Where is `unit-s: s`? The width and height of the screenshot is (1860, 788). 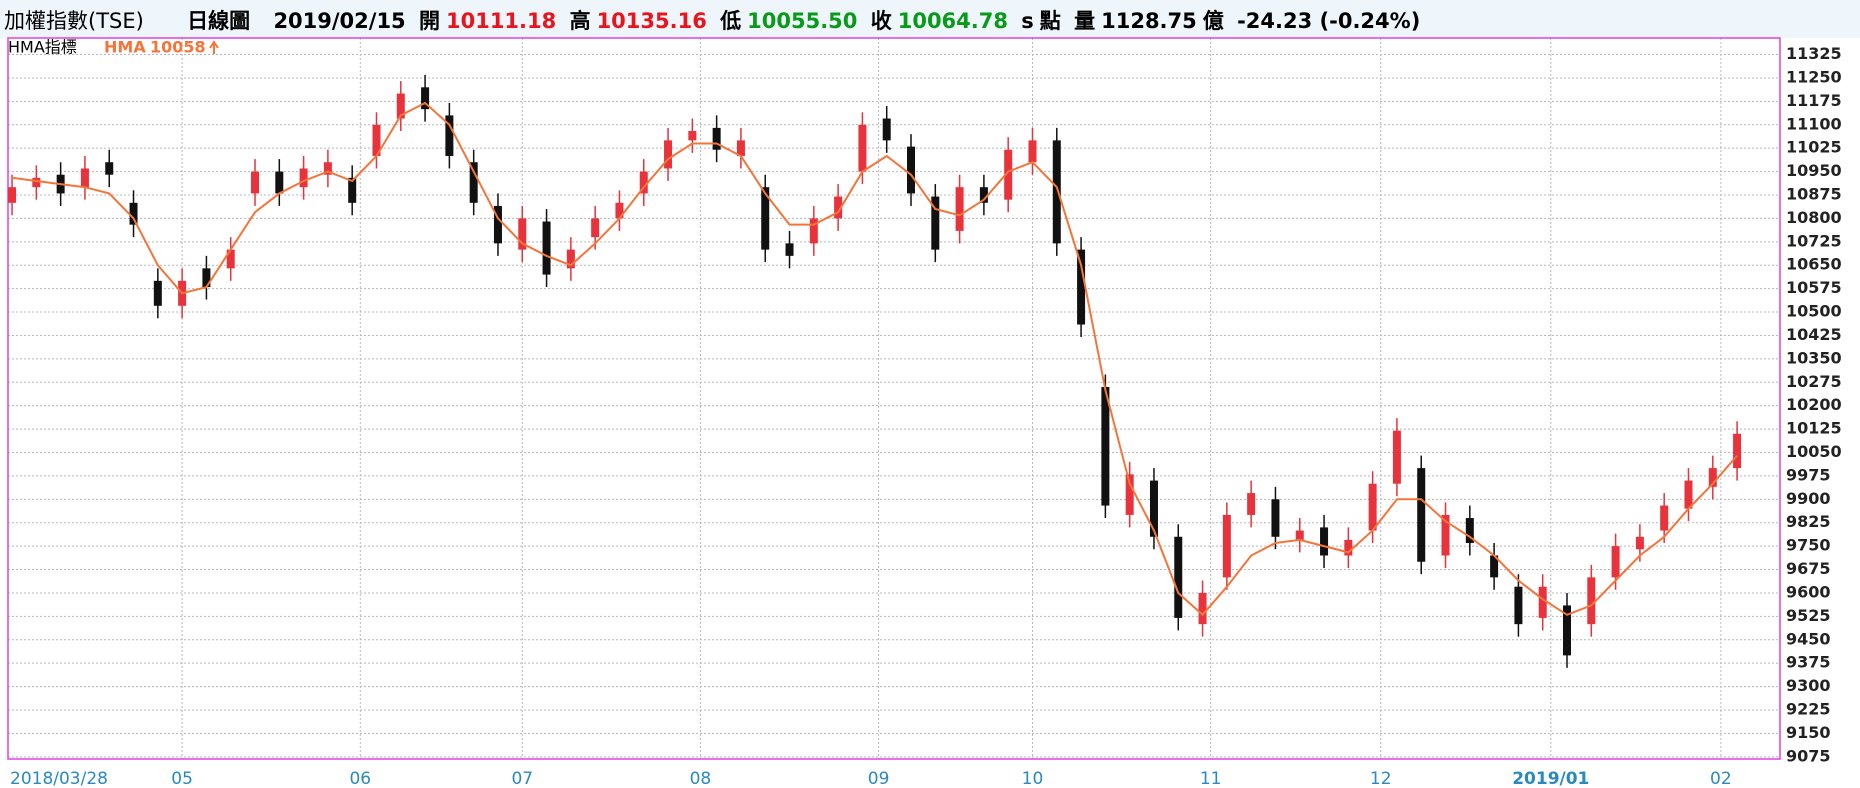 unit-s: s is located at coordinates (1027, 21).